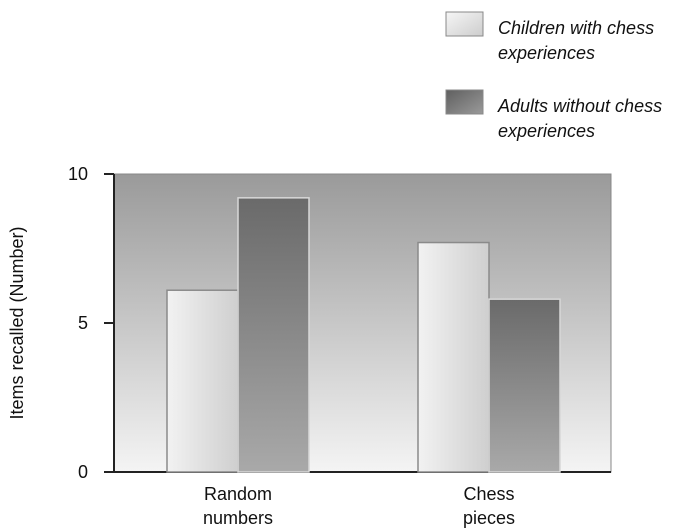 Image resolution: width=696 pixels, height=530 pixels. Describe the element at coordinates (489, 506) in the screenshot. I see `category-label: Chess pieces` at that location.